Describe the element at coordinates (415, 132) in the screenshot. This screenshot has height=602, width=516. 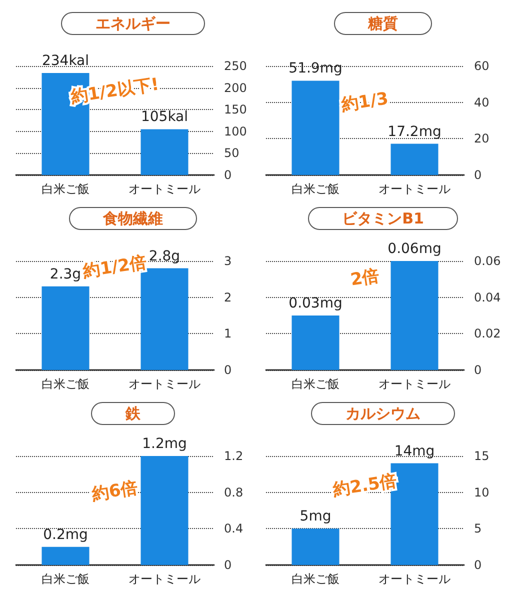
I see `data-label: 17.2mg` at that location.